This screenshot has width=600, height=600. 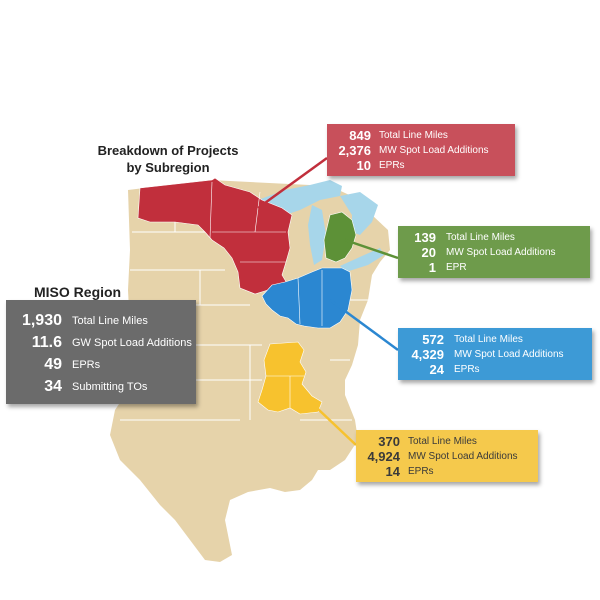 I want to click on miso-row: 34 Submitting TOs, so click(x=96, y=386).